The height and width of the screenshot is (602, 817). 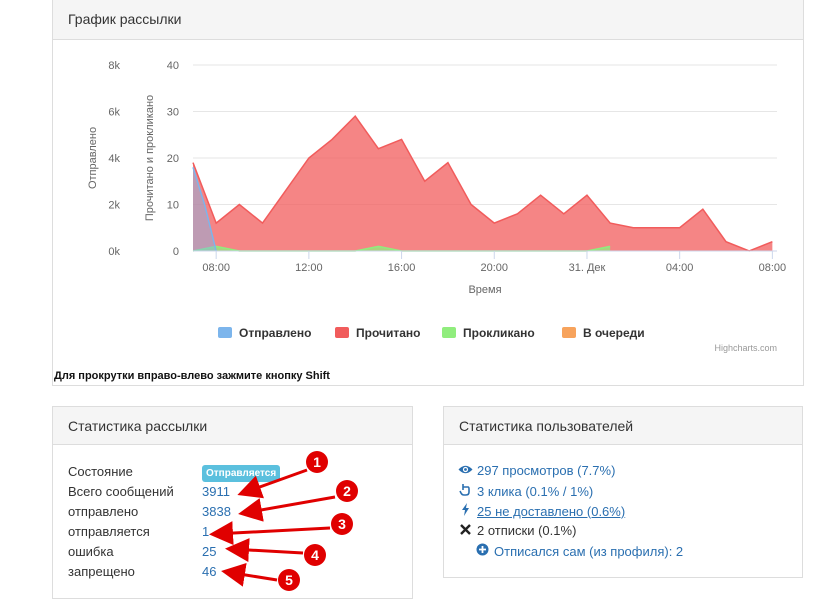 What do you see at coordinates (465, 470) in the screenshot?
I see `eye-icon` at bounding box center [465, 470].